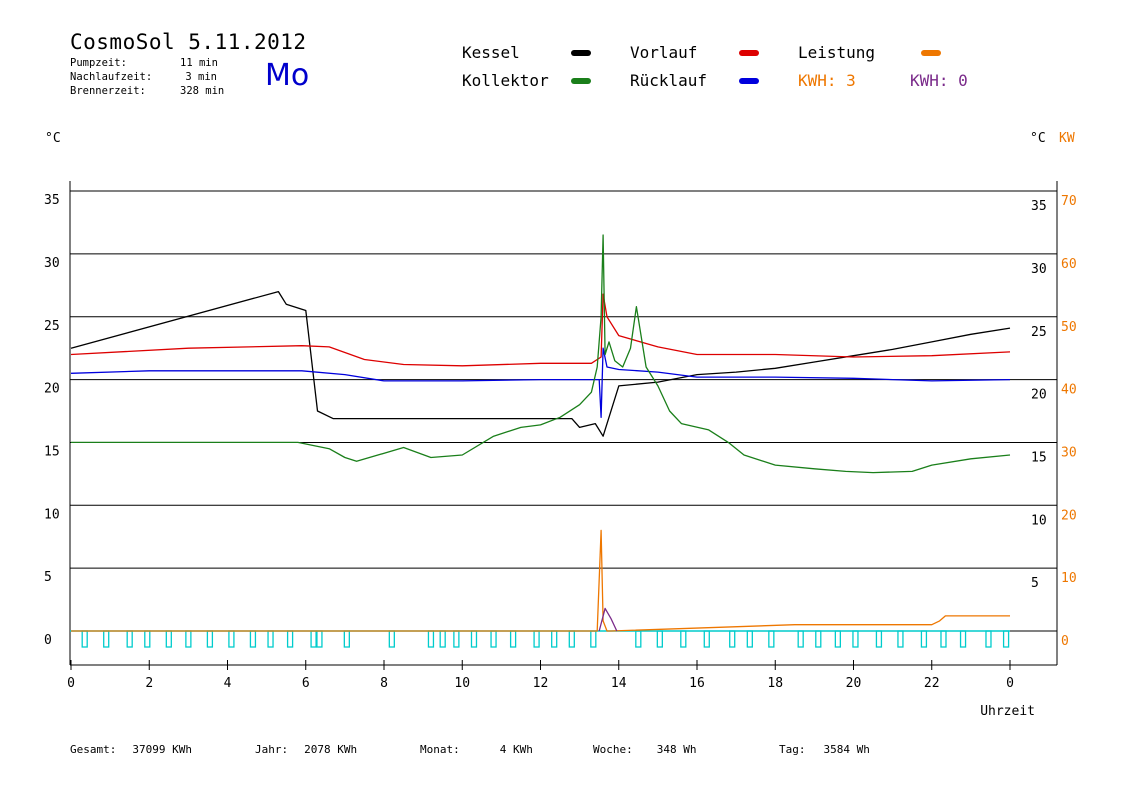  I want to click on stat-label: Nachlaufzeit:, so click(111, 77).